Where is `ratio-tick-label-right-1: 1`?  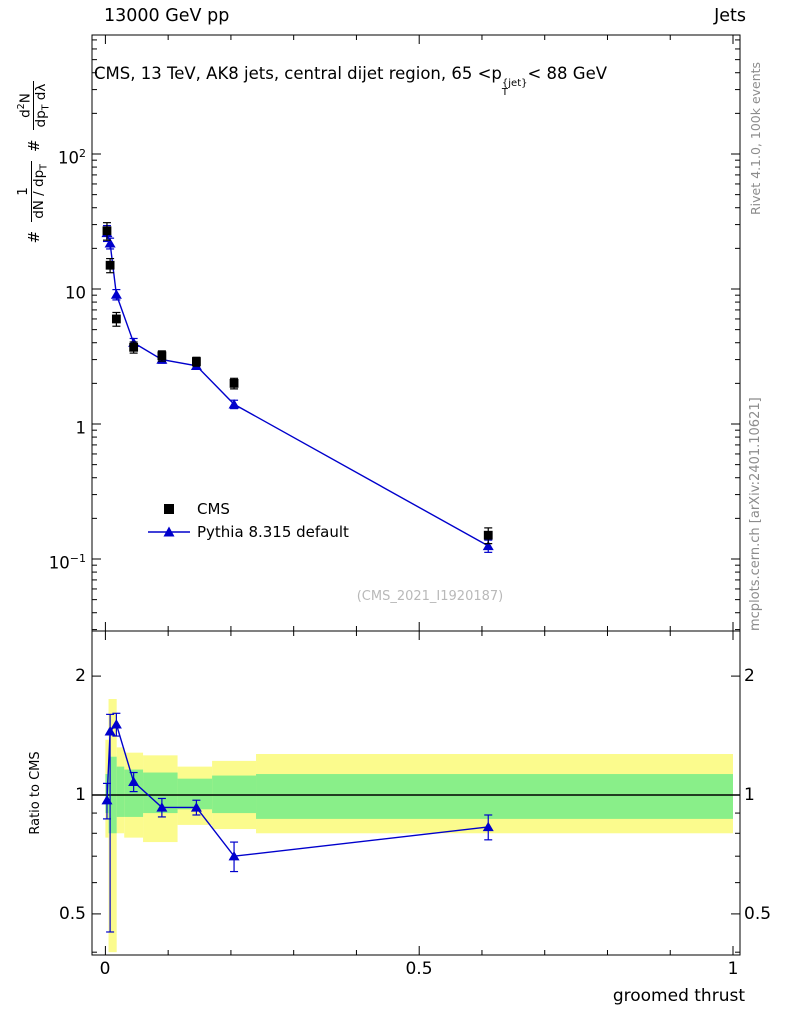
ratio-tick-label-right-1: 1 is located at coordinates (749, 795).